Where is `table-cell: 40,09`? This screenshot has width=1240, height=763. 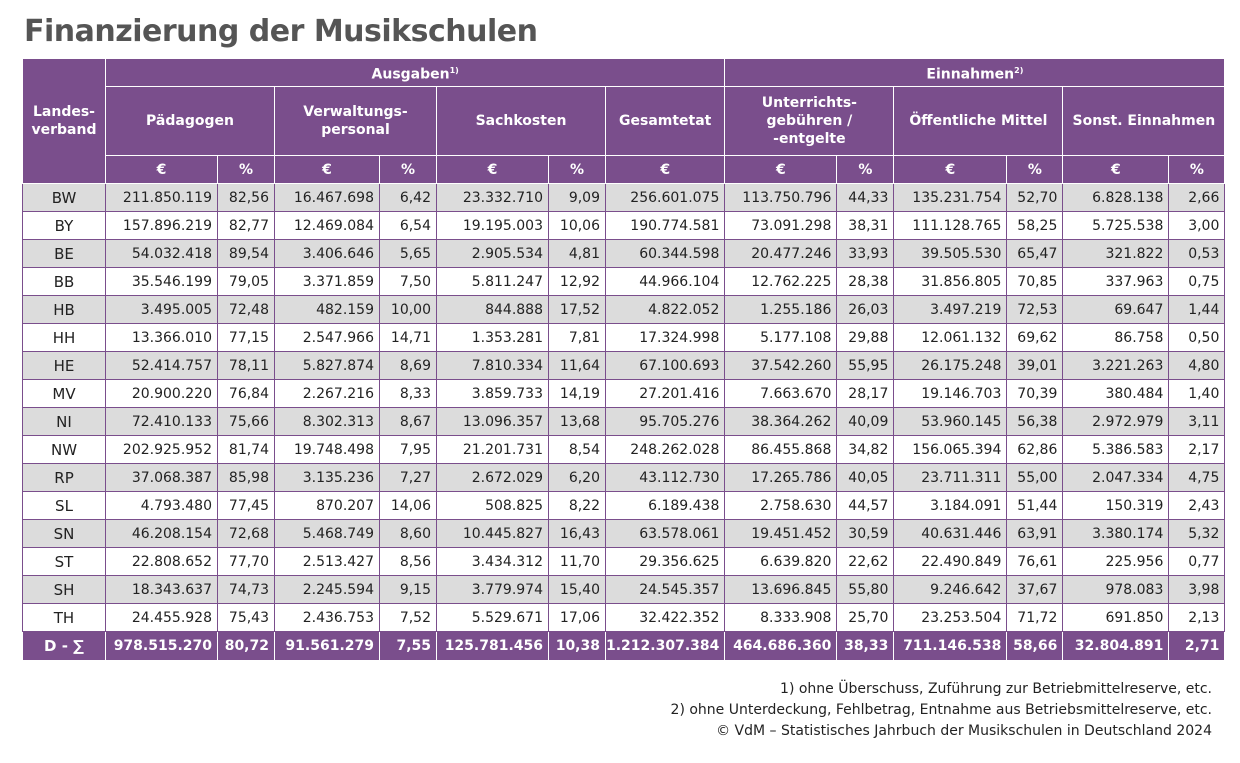 table-cell: 40,09 is located at coordinates (865, 421).